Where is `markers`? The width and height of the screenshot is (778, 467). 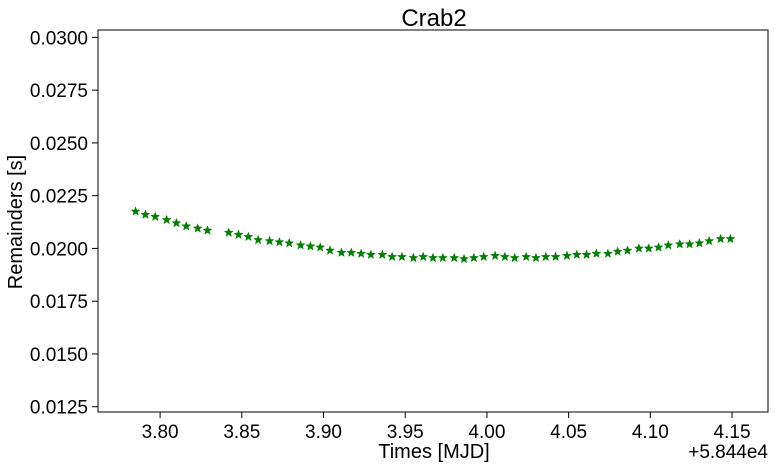 markers is located at coordinates (433, 235).